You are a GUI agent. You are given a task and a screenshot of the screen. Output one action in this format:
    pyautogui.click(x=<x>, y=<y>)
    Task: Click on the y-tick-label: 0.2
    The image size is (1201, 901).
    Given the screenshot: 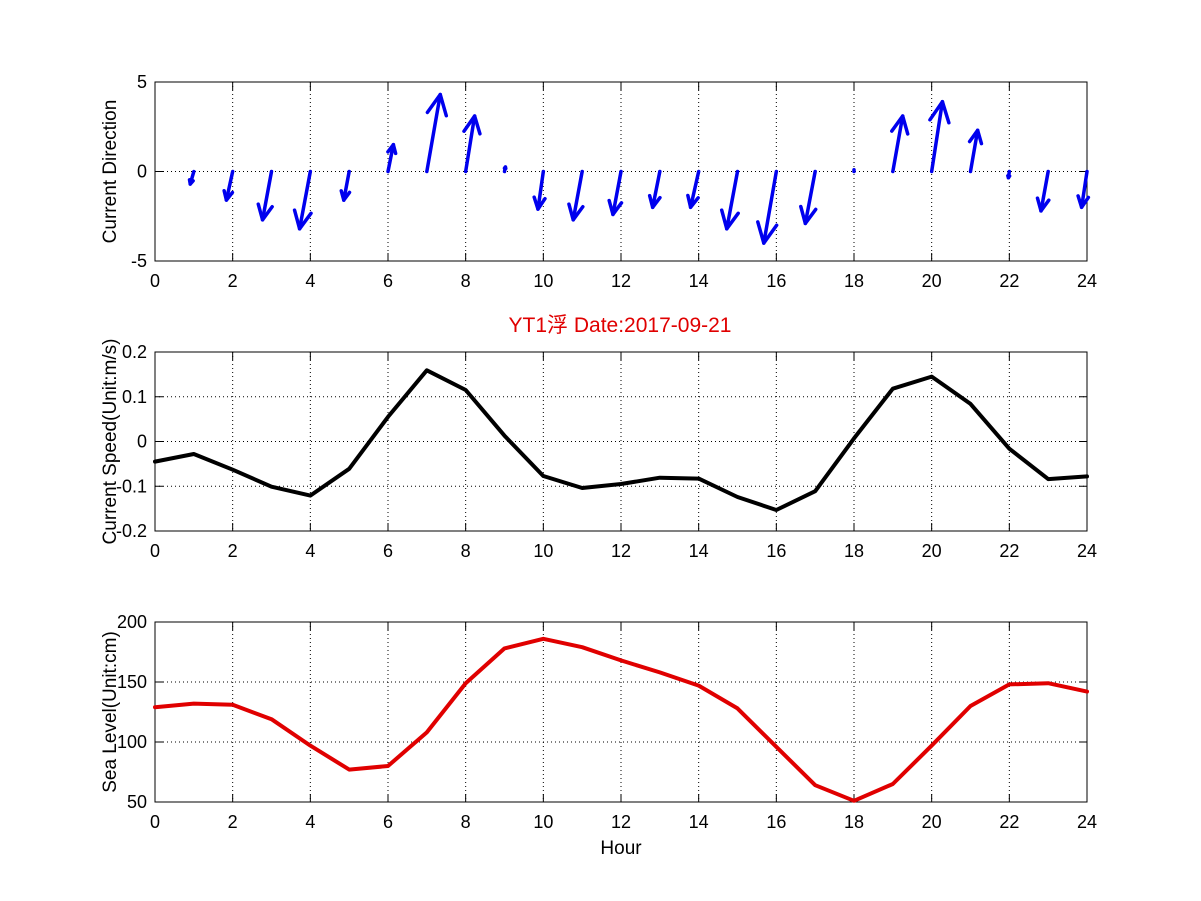 What is the action you would take?
    pyautogui.click(x=134, y=352)
    